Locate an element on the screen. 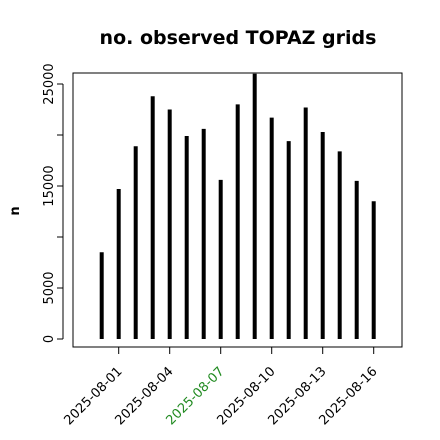 Image resolution: width=440 pixels, height=440 pixels. y-tick-label: 25000 is located at coordinates (49, 83).